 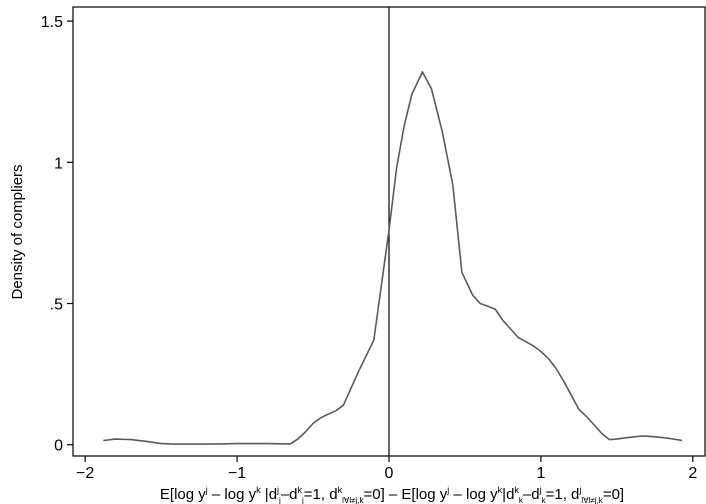 I want to click on x-tick-label-0: −2, so click(x=85, y=473).